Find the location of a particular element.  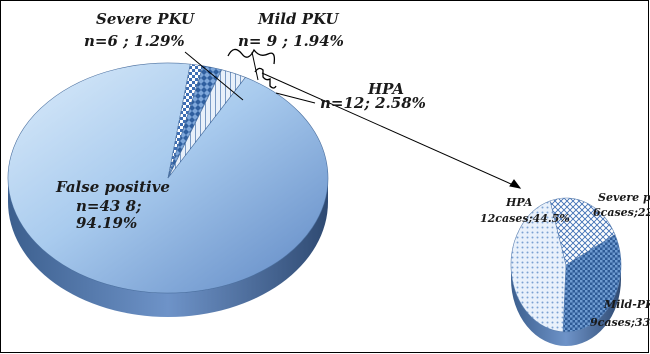

sub-pie is located at coordinates (566, 271).